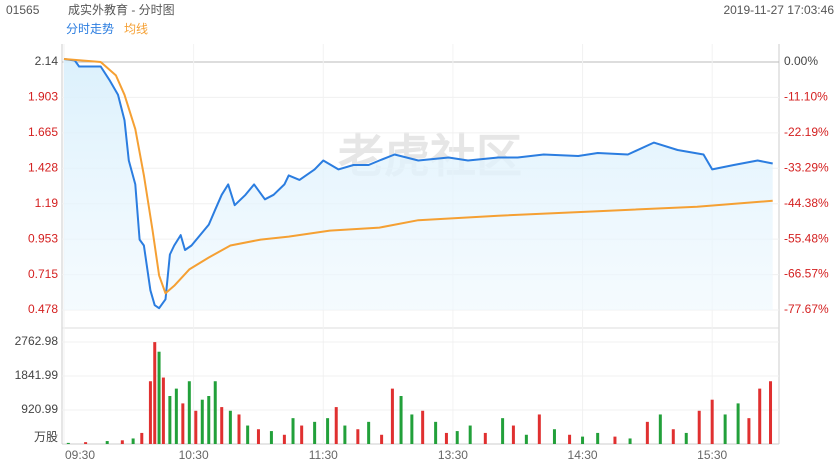 The height and width of the screenshot is (470, 840). I want to click on y-tick-label: 0.478, so click(43, 309).